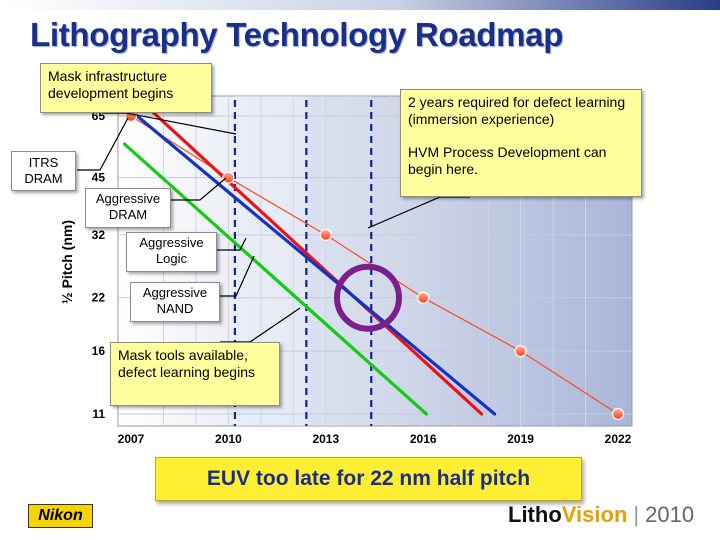  Describe the element at coordinates (418, 212) in the screenshot. I see `leader-defect-learning` at that location.